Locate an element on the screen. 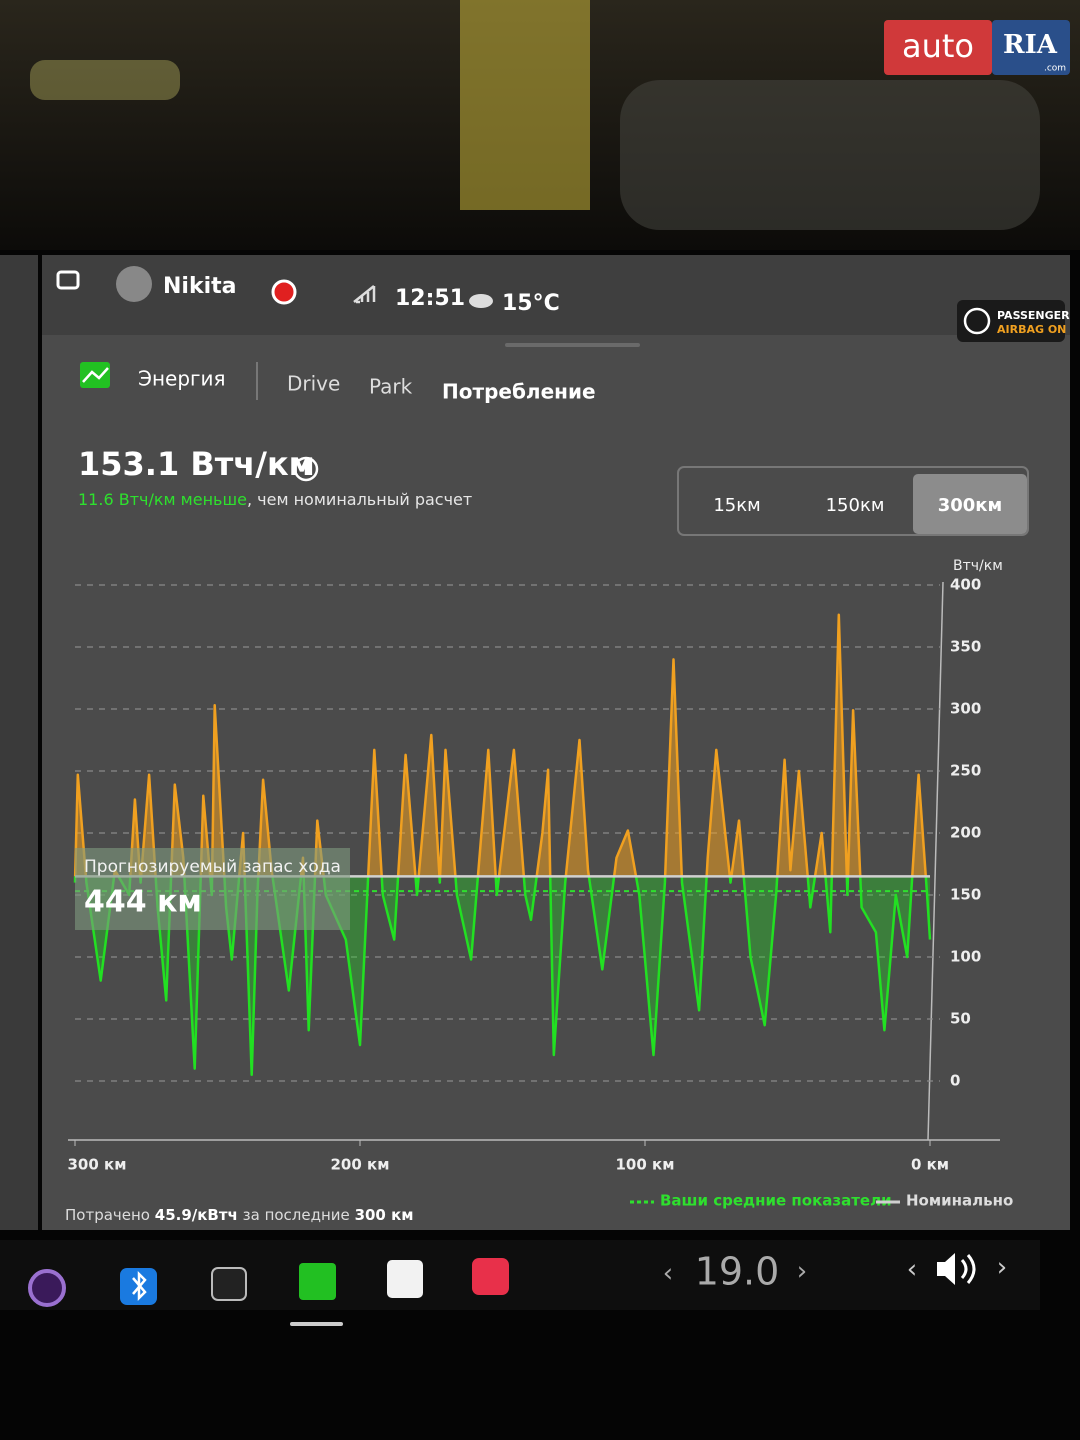 The width and height of the screenshot is (1080, 1440). tab: Drive is located at coordinates (313, 384).